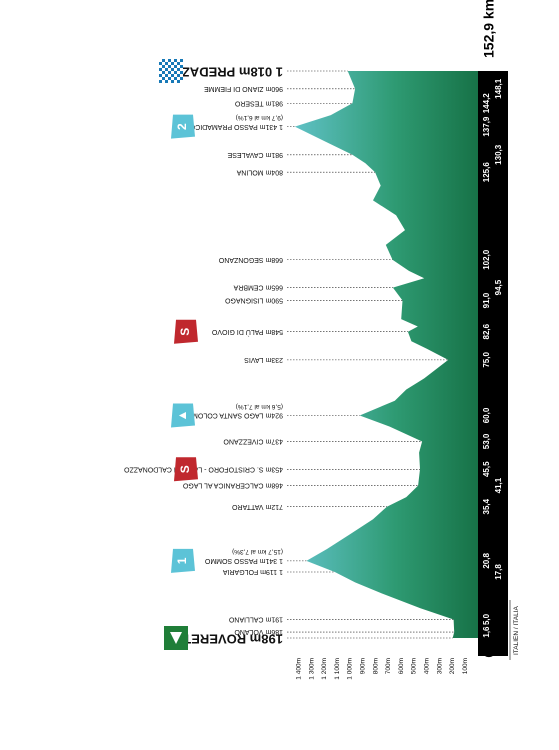 The image size is (559, 750). I want to click on climb-icon-2-glyph: ▲, so click(182, 416).